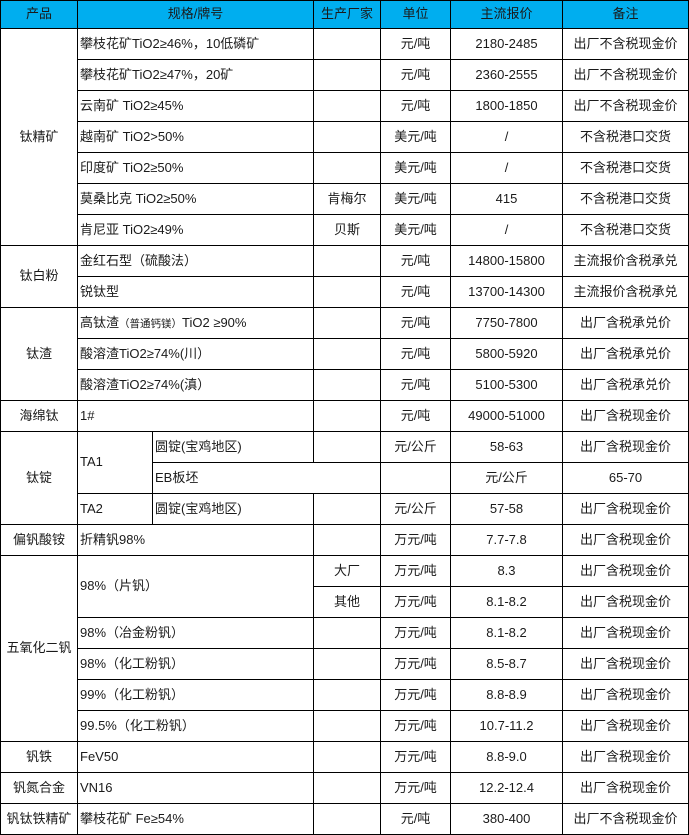 Image resolution: width=689 pixels, height=835 pixels. Describe the element at coordinates (344, 540) in the screenshot. I see `table-row: 偏钒酸铵 折精钒98% 万元/吨 7.7-7.8 出厂含税现金价` at that location.